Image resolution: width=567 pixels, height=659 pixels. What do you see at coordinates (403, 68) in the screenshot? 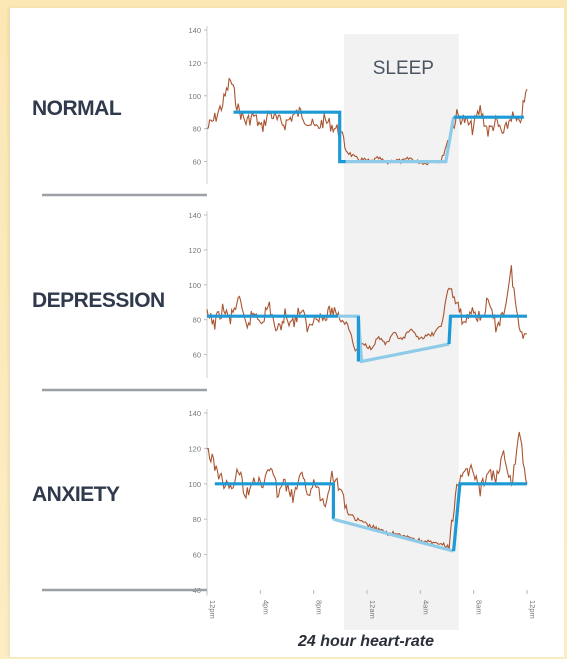
I see `sleep-label: SLEEP` at bounding box center [403, 68].